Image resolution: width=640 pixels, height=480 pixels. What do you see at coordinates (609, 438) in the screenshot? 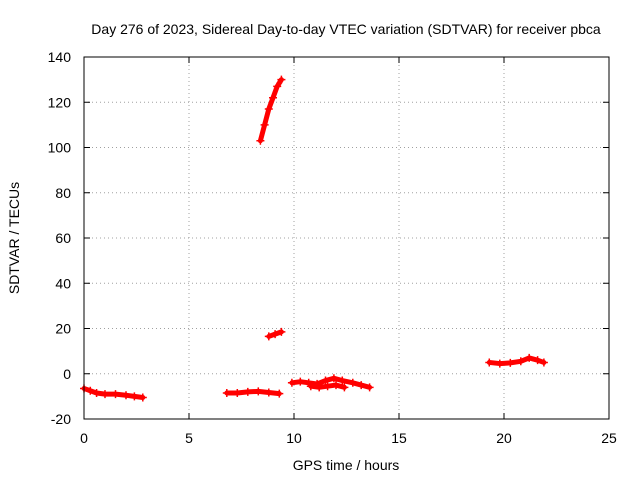
I see `x-tick-label: 25` at bounding box center [609, 438].